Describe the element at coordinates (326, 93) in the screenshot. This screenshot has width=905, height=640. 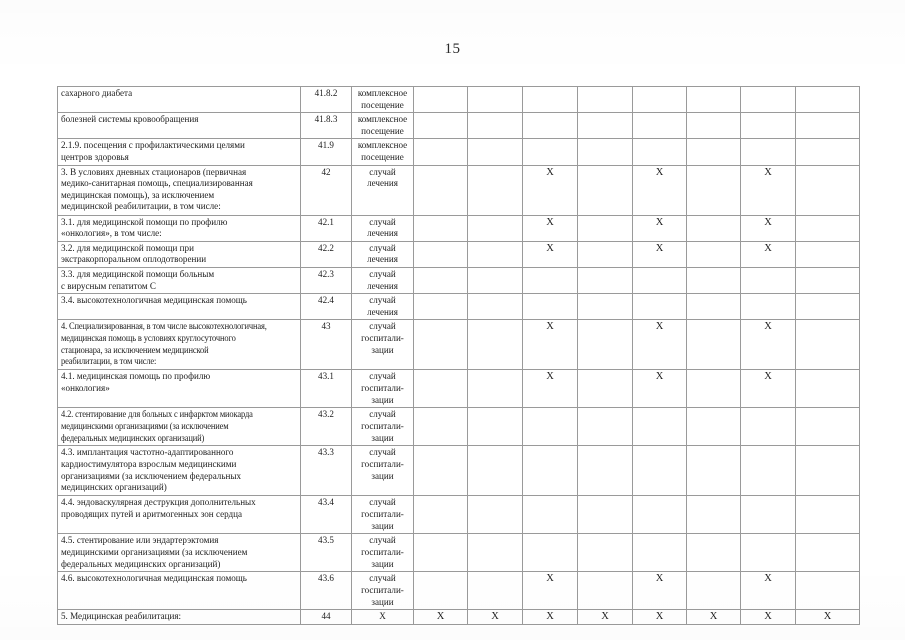
I see `code-text: 41.8.2` at that location.